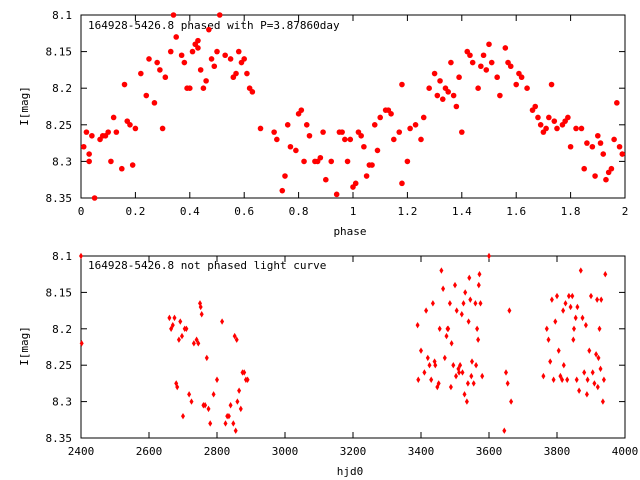 The image size is (640, 480). Describe the element at coordinates (135, 211) in the screenshot. I see `x-tick-label: 0.2` at that location.